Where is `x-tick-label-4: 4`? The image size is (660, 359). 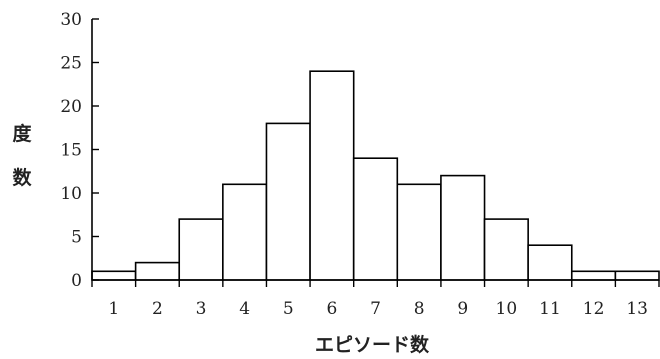
x-tick-label-4: 4 is located at coordinates (244, 309).